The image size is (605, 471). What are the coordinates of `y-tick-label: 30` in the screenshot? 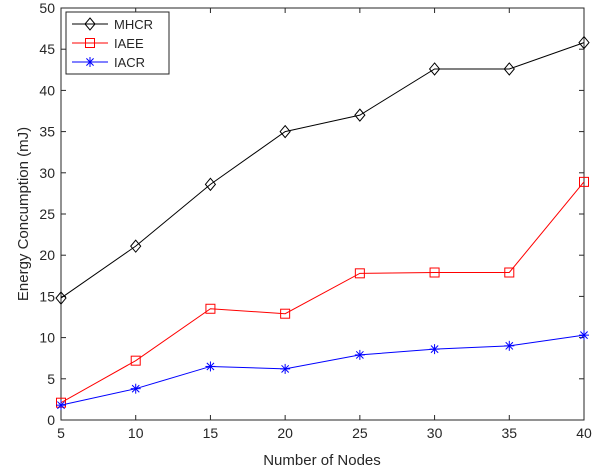 It's located at (47, 173).